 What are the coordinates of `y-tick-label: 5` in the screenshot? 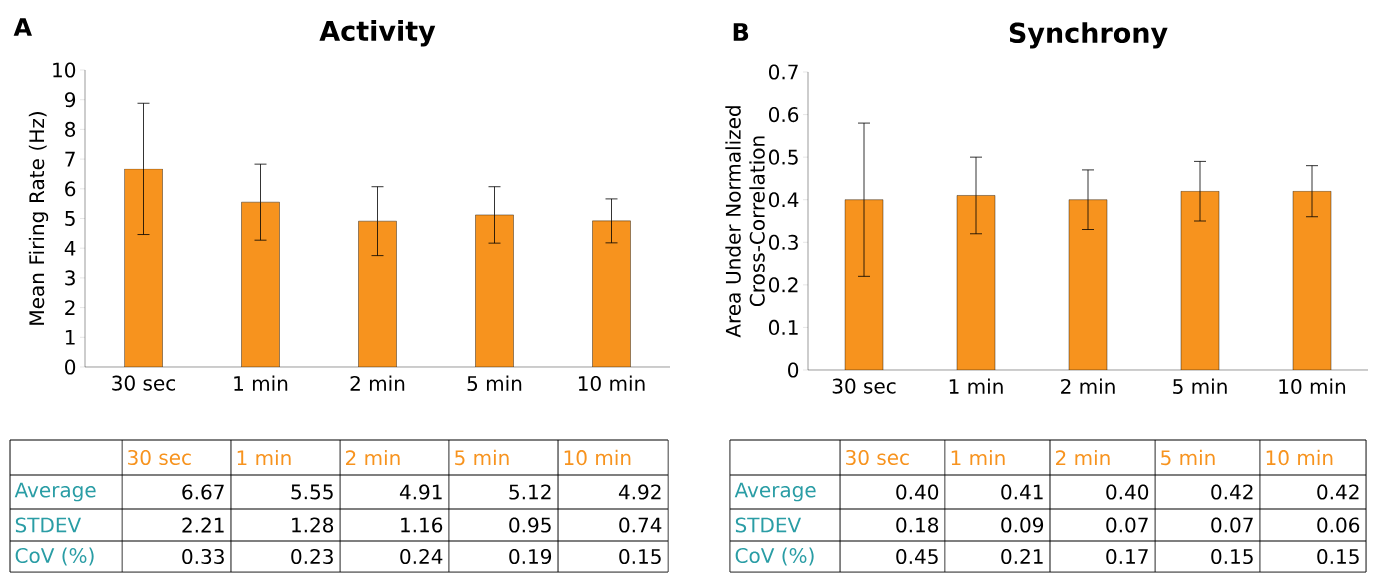 It's located at (70, 218).